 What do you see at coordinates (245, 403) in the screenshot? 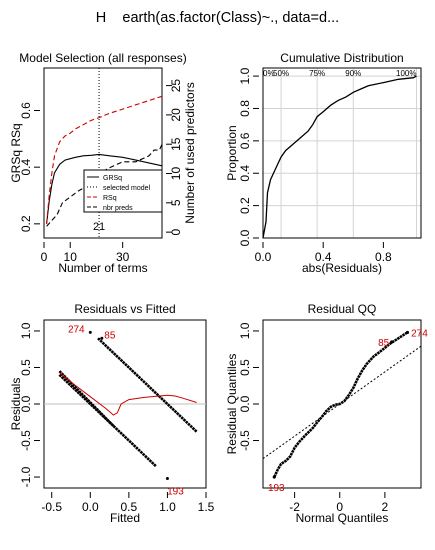
I see `residual-qq-y-tick-label: 0.0` at bounding box center [245, 403].